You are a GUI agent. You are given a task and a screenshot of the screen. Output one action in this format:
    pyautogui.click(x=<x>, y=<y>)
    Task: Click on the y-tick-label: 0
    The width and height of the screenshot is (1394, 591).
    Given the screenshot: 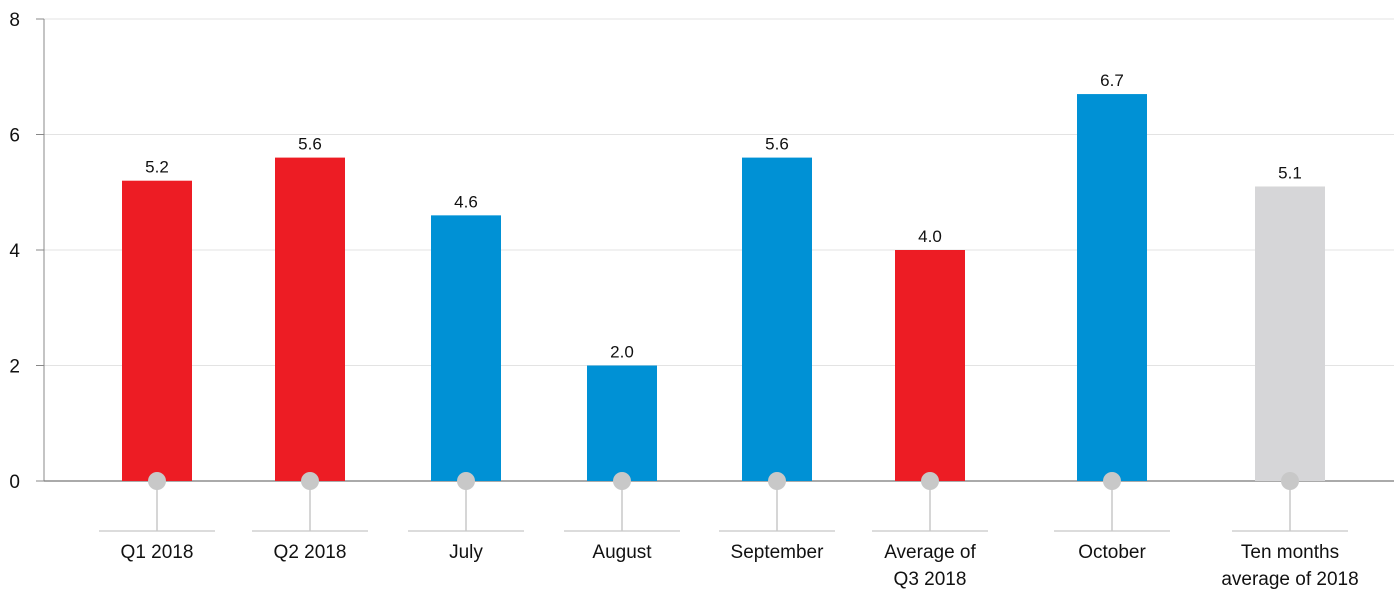 What is the action you would take?
    pyautogui.click(x=14, y=482)
    